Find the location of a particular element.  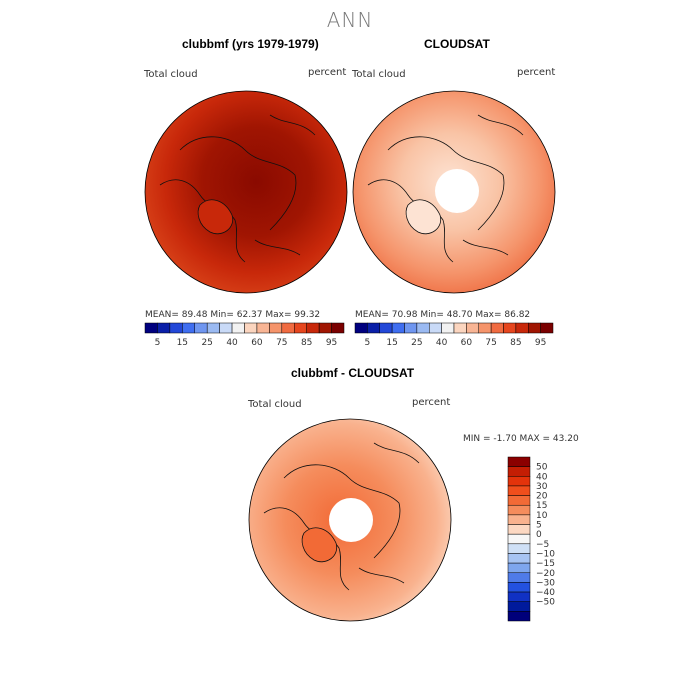

panel1-title: clubbmf (yrs 1979-1979) is located at coordinates (250, 44).